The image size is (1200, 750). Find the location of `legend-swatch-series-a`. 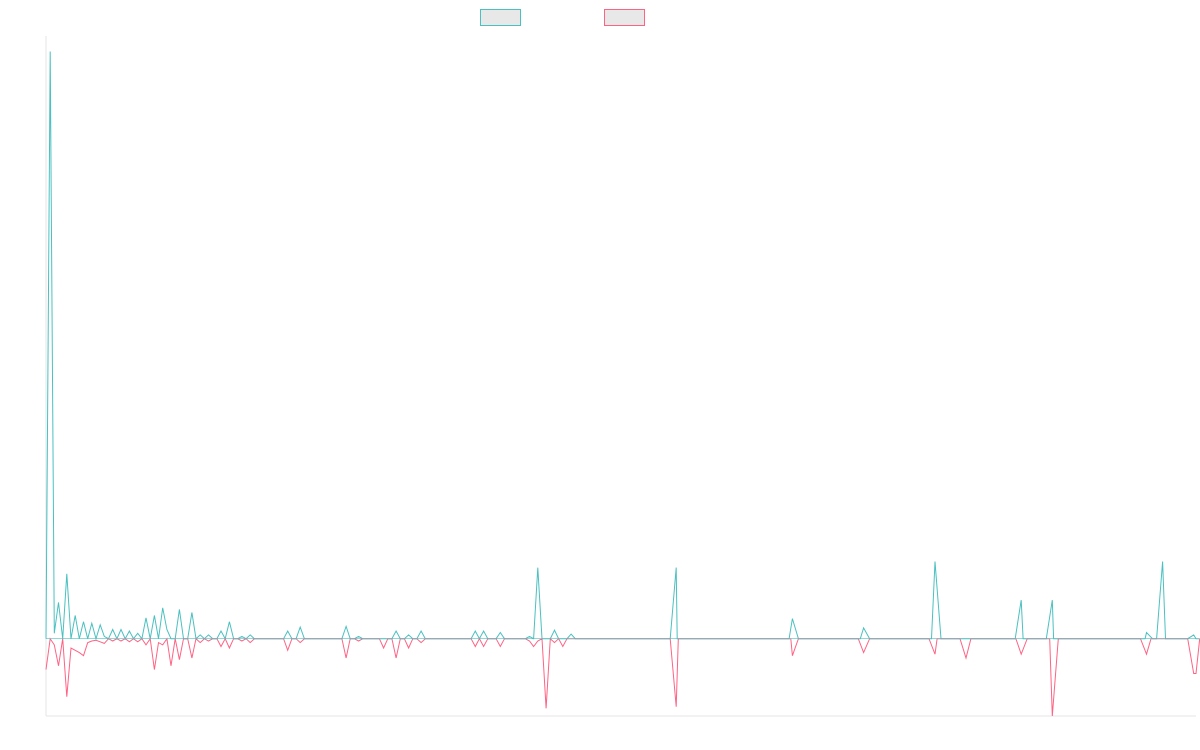

legend-swatch-series-a is located at coordinates (500, 17).